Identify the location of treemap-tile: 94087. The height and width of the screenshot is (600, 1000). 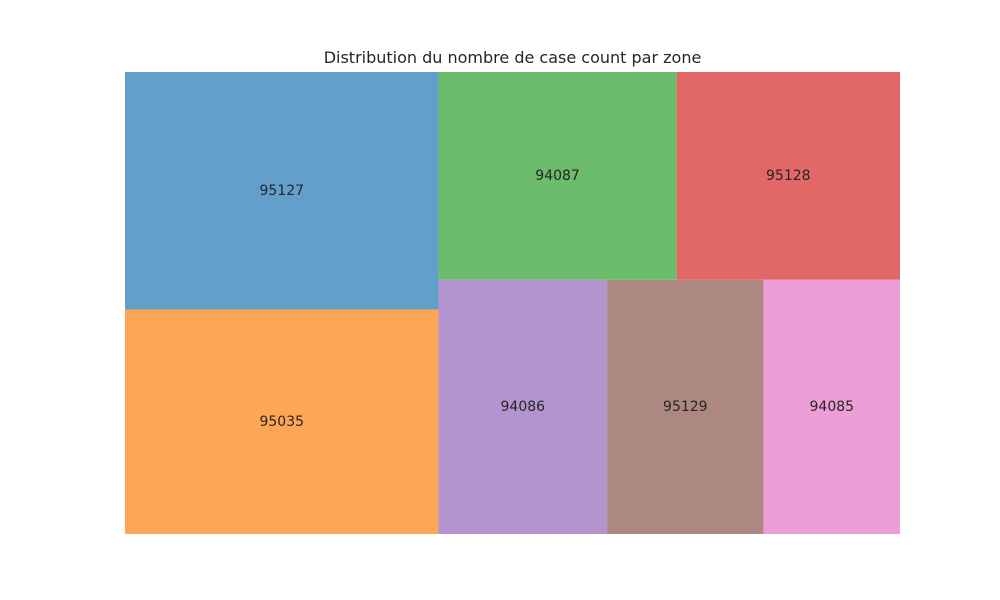
(557, 176).